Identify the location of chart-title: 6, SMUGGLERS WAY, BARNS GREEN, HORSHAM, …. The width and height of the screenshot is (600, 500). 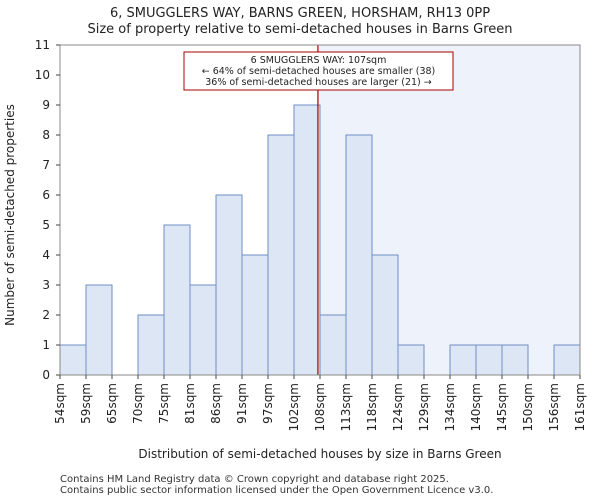
(300, 13).